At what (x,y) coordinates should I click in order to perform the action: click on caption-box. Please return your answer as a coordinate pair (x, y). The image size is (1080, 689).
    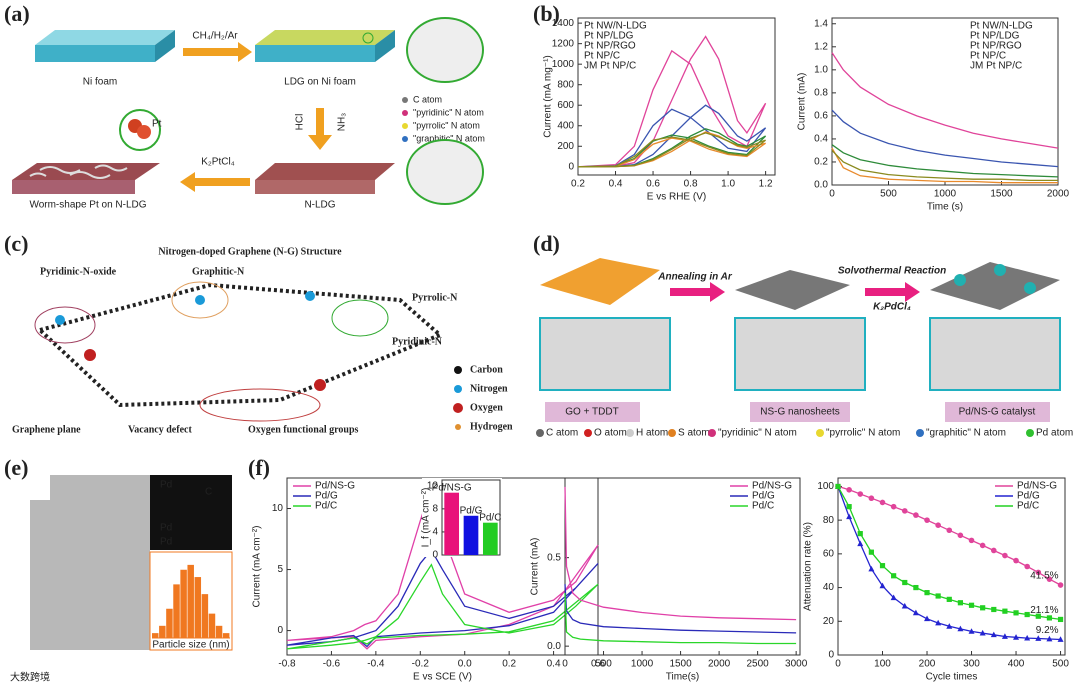
    Looking at the image, I should click on (800, 412).